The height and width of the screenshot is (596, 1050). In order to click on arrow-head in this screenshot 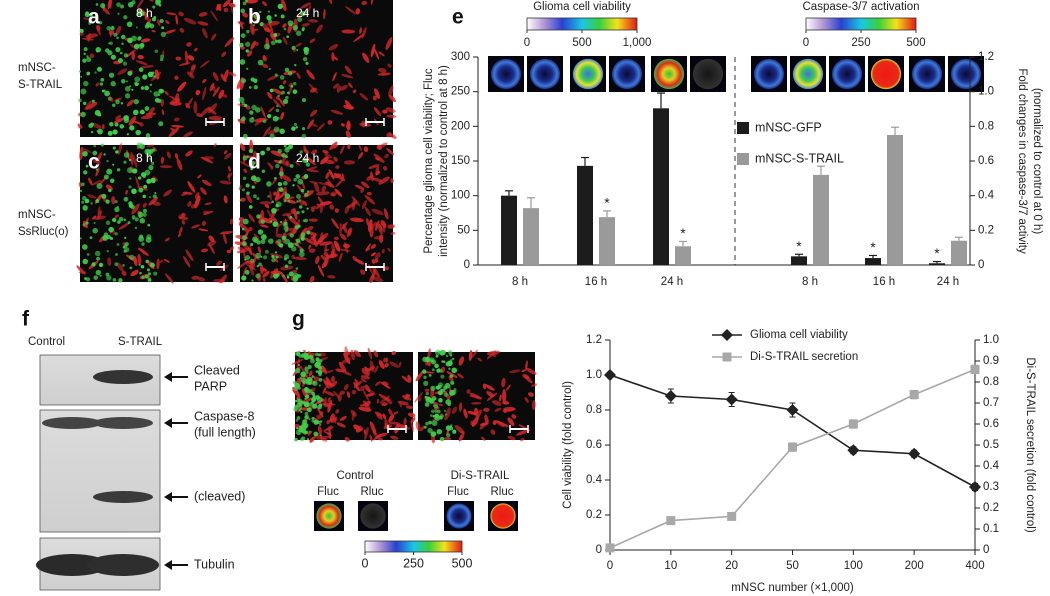, I will do `click(168, 497)`.